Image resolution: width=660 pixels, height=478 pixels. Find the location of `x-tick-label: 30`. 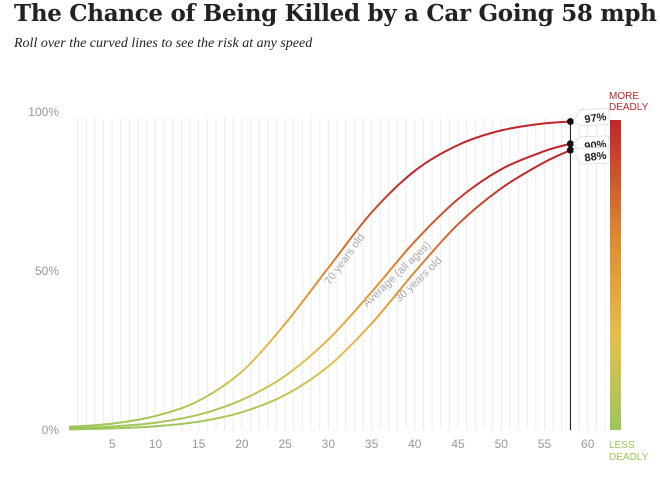

x-tick-label: 30 is located at coordinates (329, 444).